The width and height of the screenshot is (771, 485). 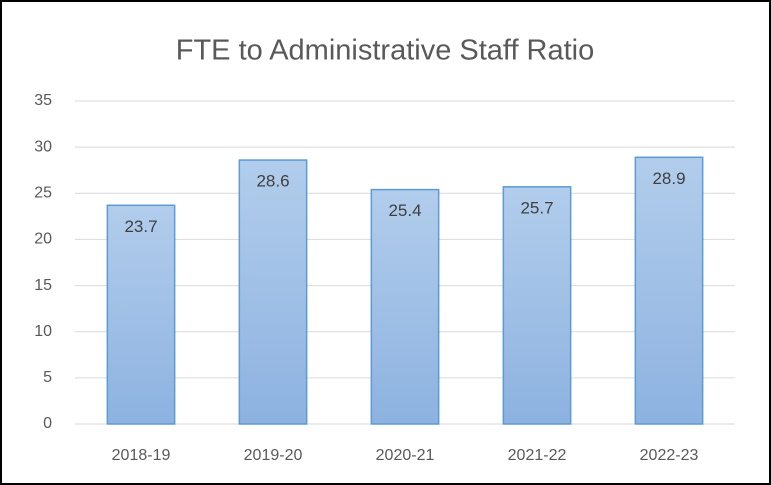 What do you see at coordinates (537, 455) in the screenshot?
I see `x-tick-label: 2021-22` at bounding box center [537, 455].